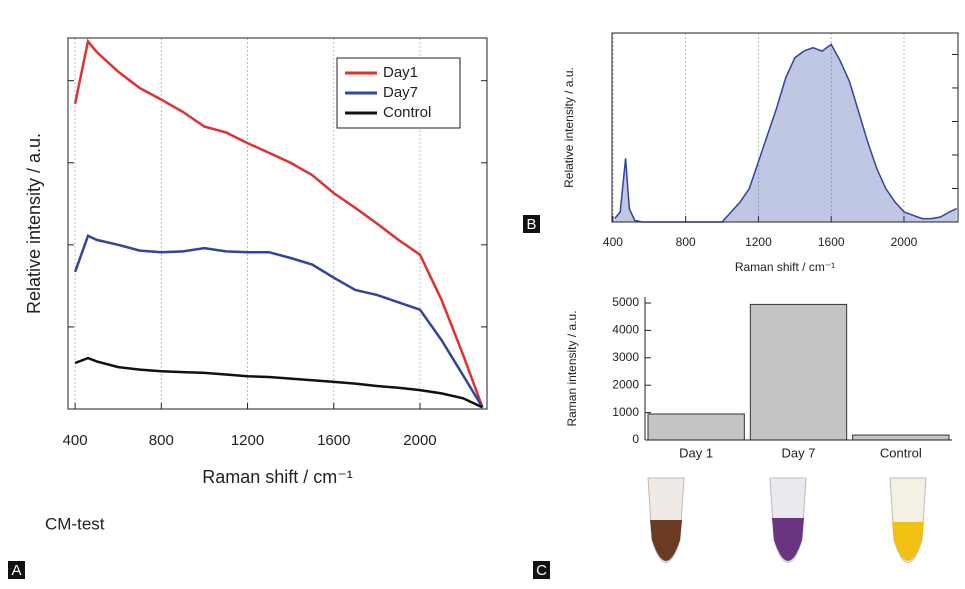 This screenshot has height=589, width=965. I want to click on legend-label: Day1, so click(400, 72).